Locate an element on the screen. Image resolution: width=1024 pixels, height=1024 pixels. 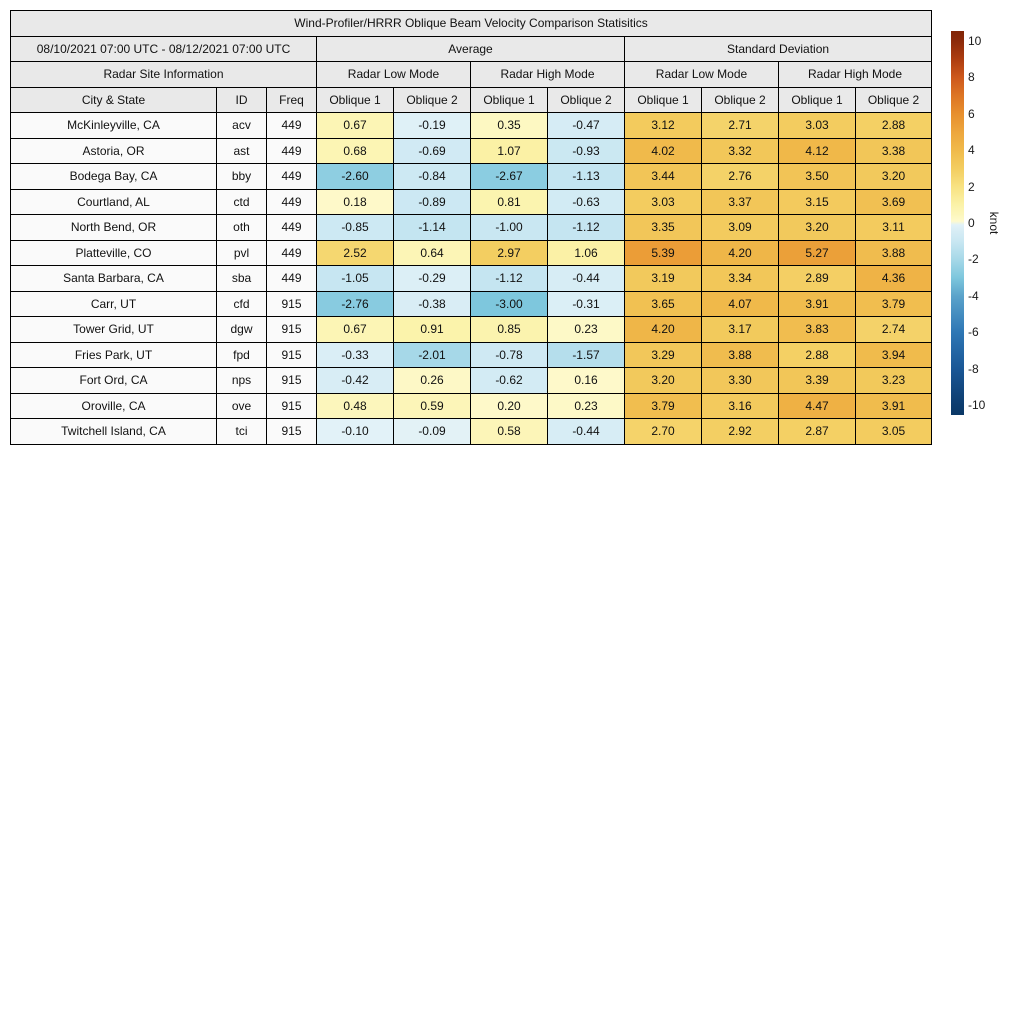
colorbar-tick-label: -4 is located at coordinates (973, 295).